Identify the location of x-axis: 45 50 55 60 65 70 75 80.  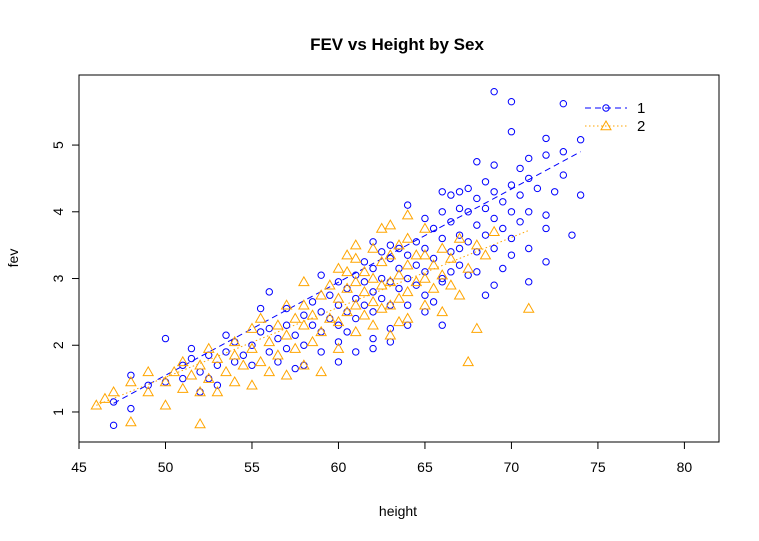
(382, 458).